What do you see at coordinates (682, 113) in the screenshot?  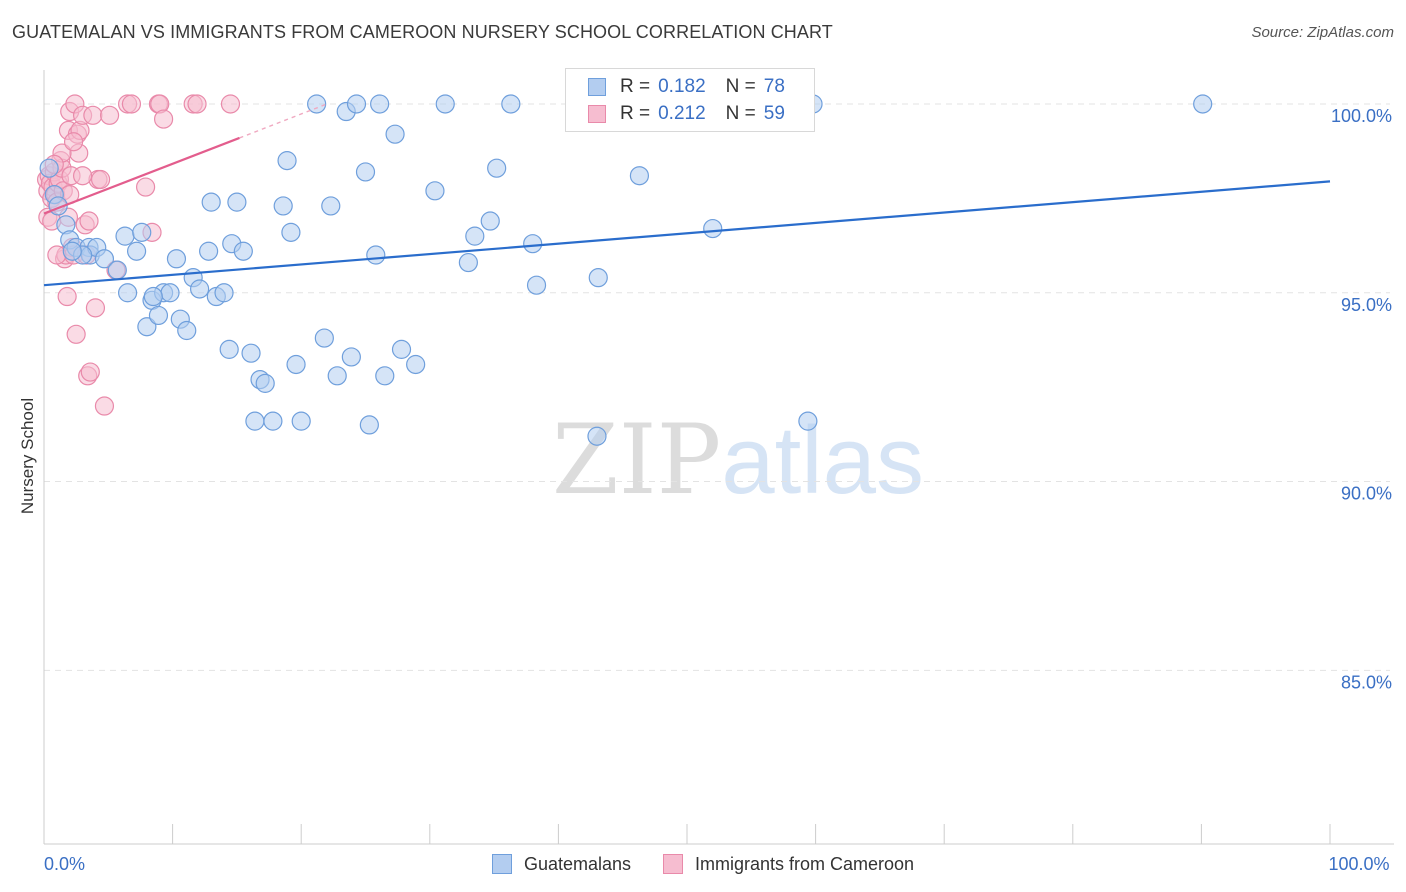 I see `r-value: 0.212` at bounding box center [682, 113].